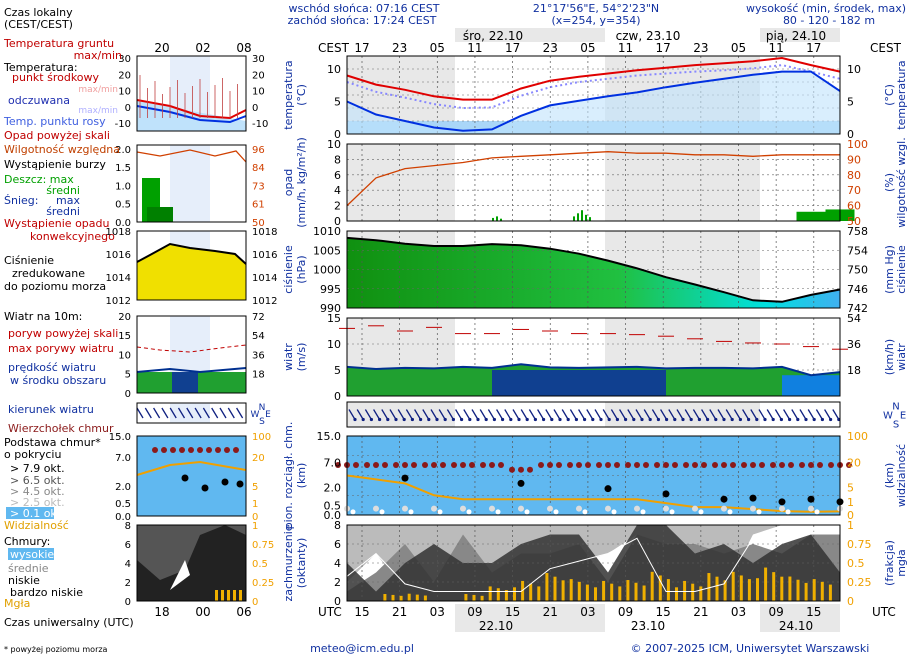  What do you see at coordinates (738, 612) in the screenshot?
I see `utc-hour-tick: 03` at bounding box center [738, 612].